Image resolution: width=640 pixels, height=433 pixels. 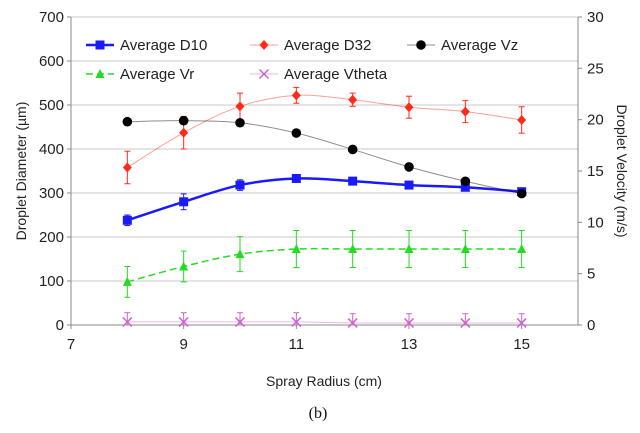 What do you see at coordinates (595, 222) in the screenshot?
I see `y2-tick-label: 10` at bounding box center [595, 222].